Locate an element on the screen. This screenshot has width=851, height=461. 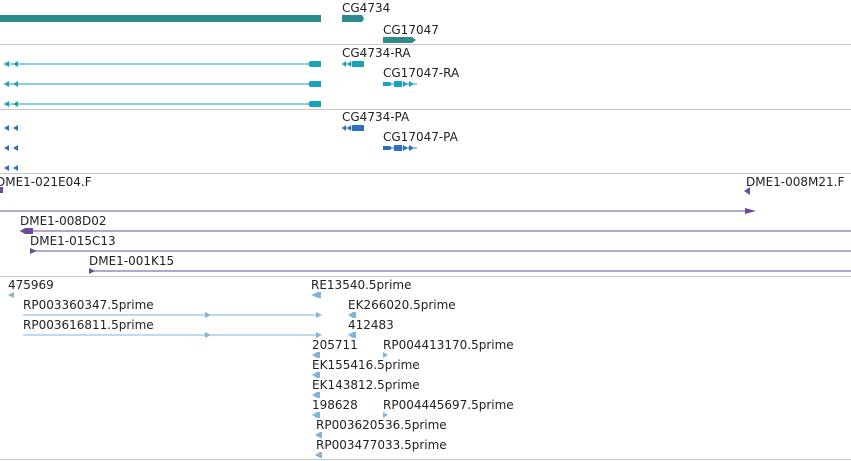
clone-feature-dme1-015c13 is located at coordinates (33, 251).